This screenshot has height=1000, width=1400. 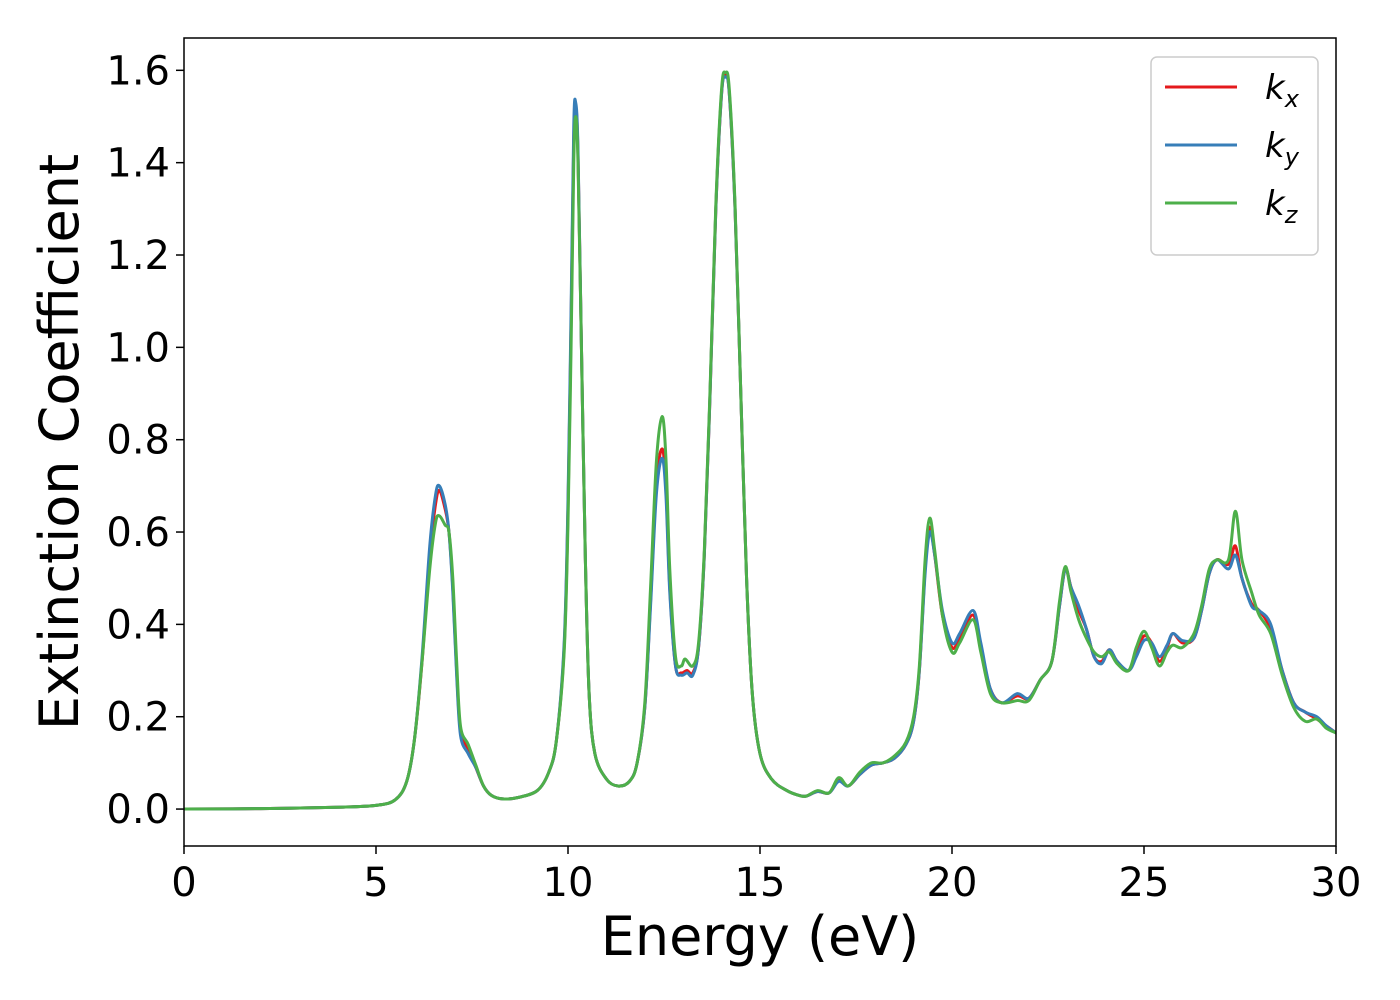 I want to click on y-tick-label: 0.8, so click(x=138, y=441).